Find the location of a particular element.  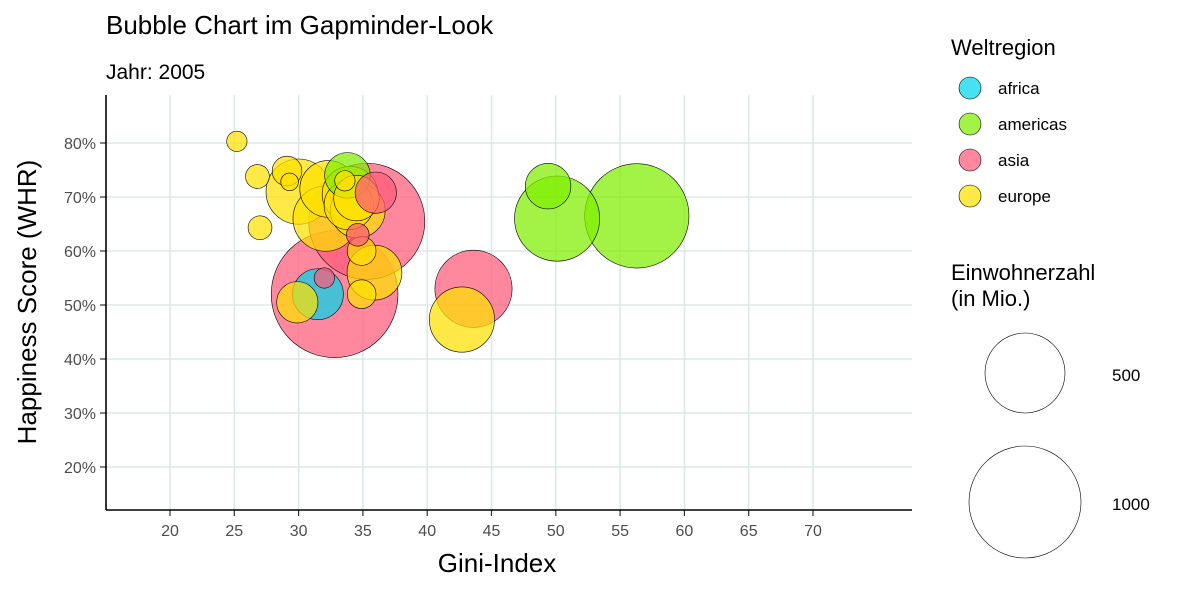

y-tick-label: 70% is located at coordinates (80, 198).